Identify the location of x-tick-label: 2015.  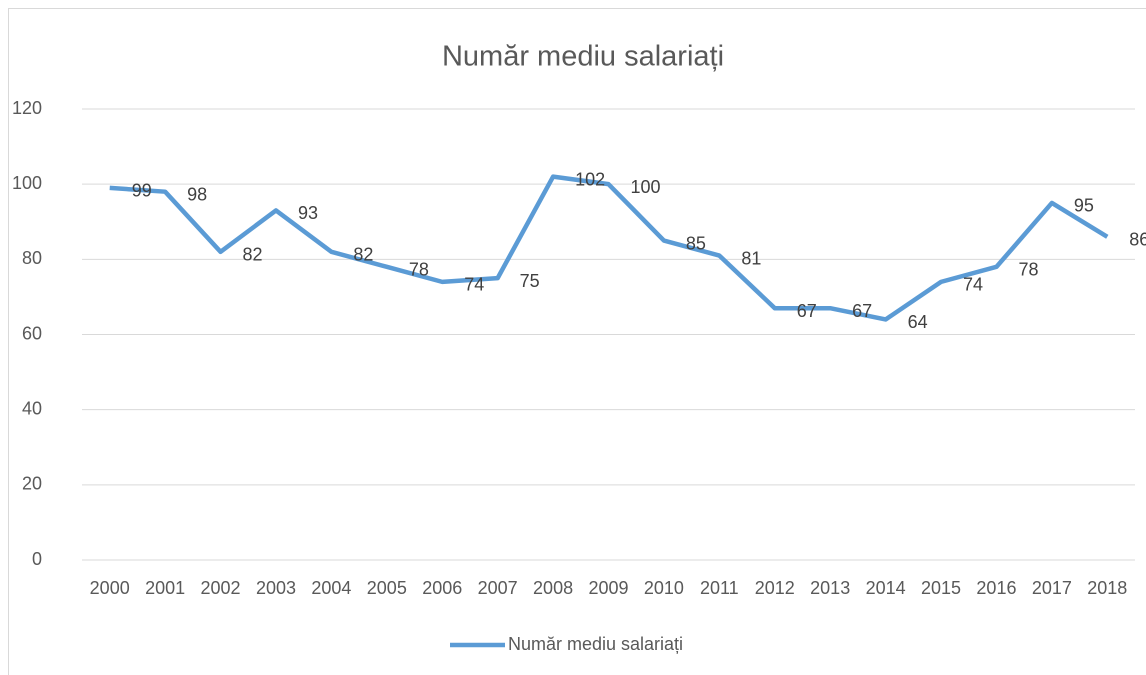
(941, 588).